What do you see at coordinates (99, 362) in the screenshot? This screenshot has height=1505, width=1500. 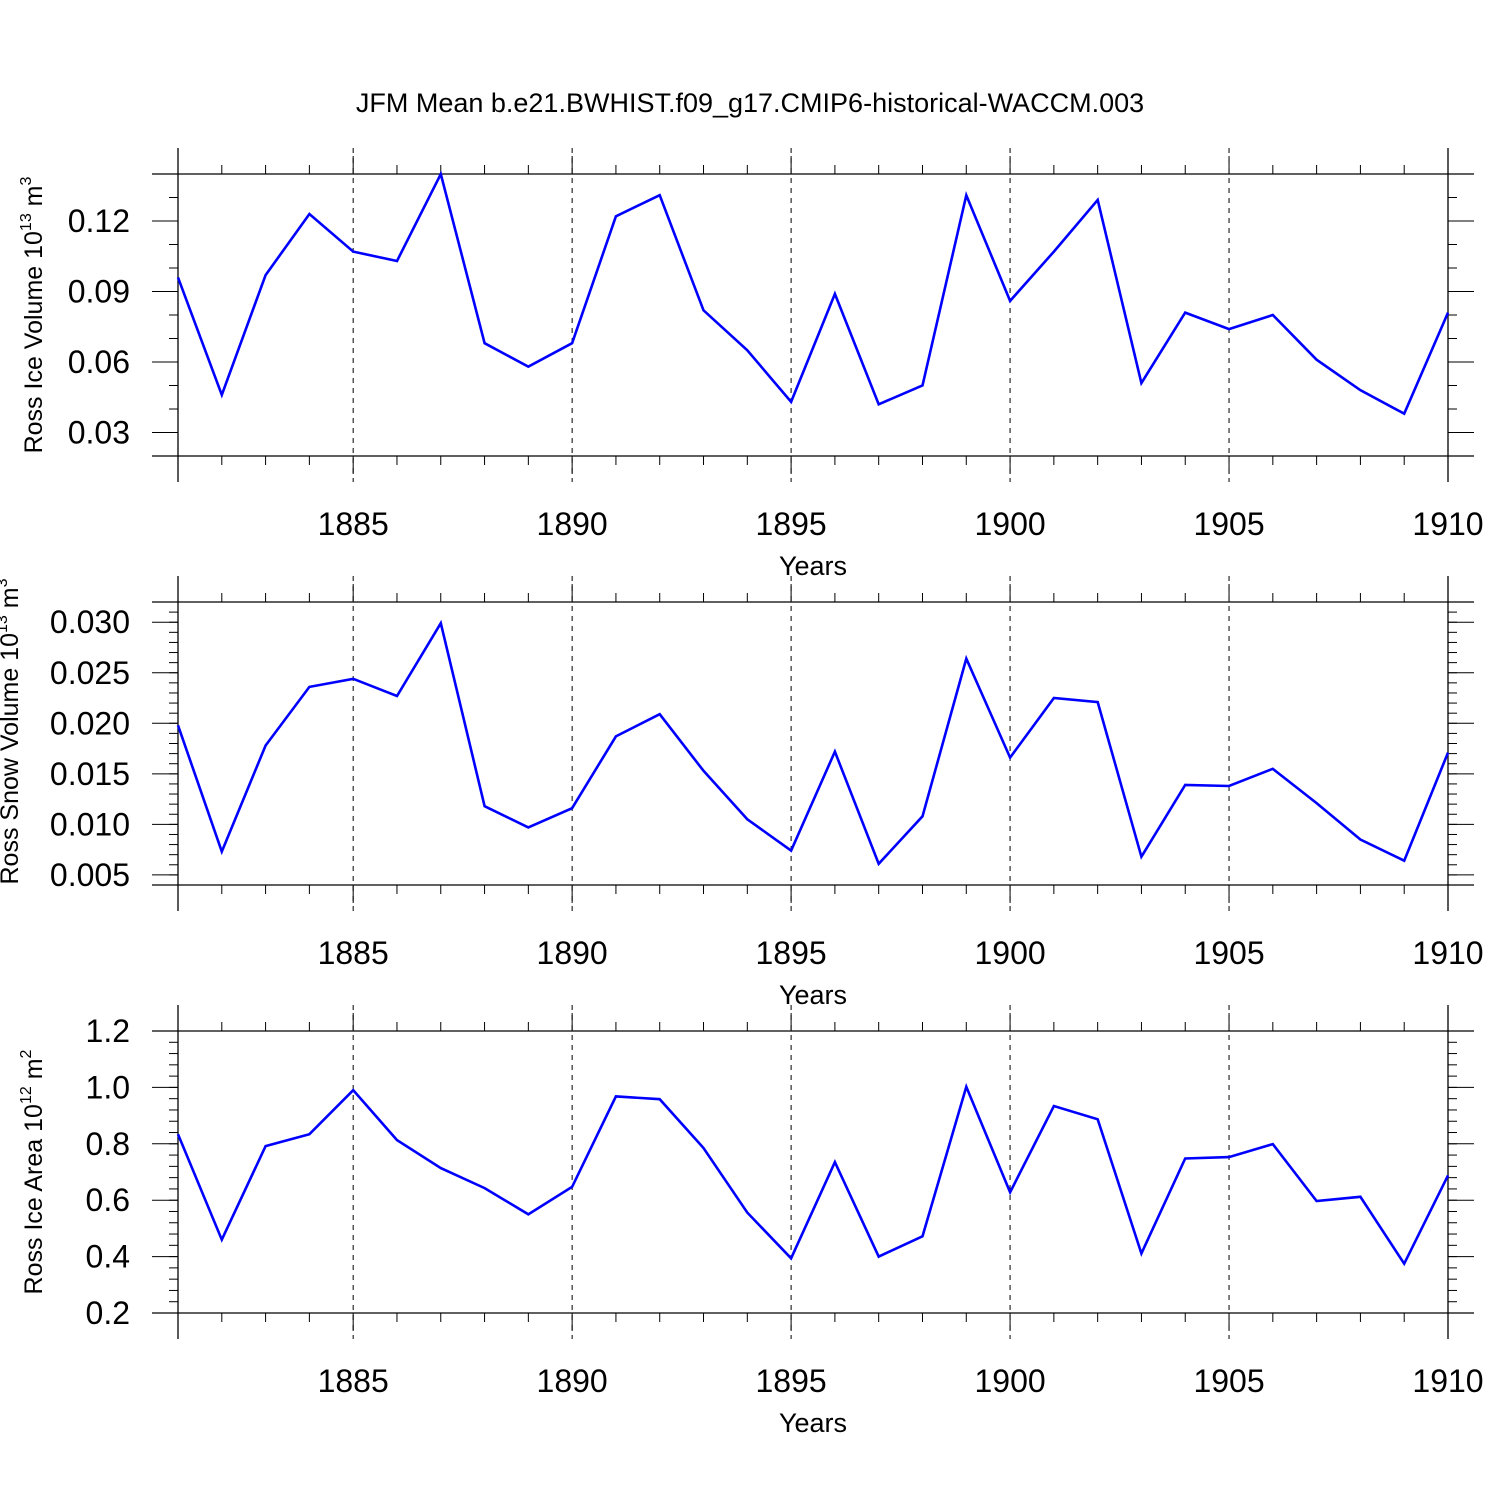 I see `y-tick-label: 0.06` at bounding box center [99, 362].